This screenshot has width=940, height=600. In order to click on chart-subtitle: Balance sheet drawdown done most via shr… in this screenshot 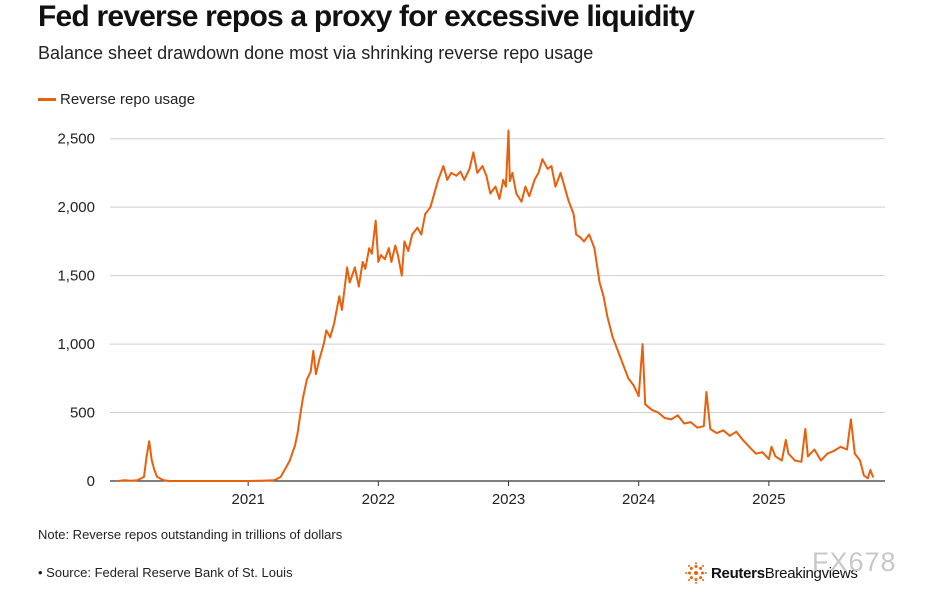, I will do `click(316, 53)`.